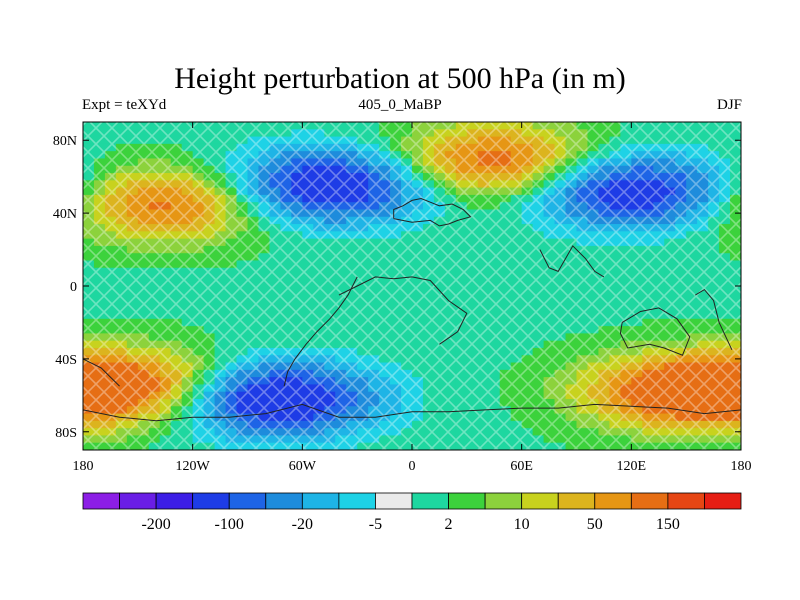 The image size is (800, 600). What do you see at coordinates (65, 141) in the screenshot?
I see `y-tick-label: 80N` at bounding box center [65, 141].